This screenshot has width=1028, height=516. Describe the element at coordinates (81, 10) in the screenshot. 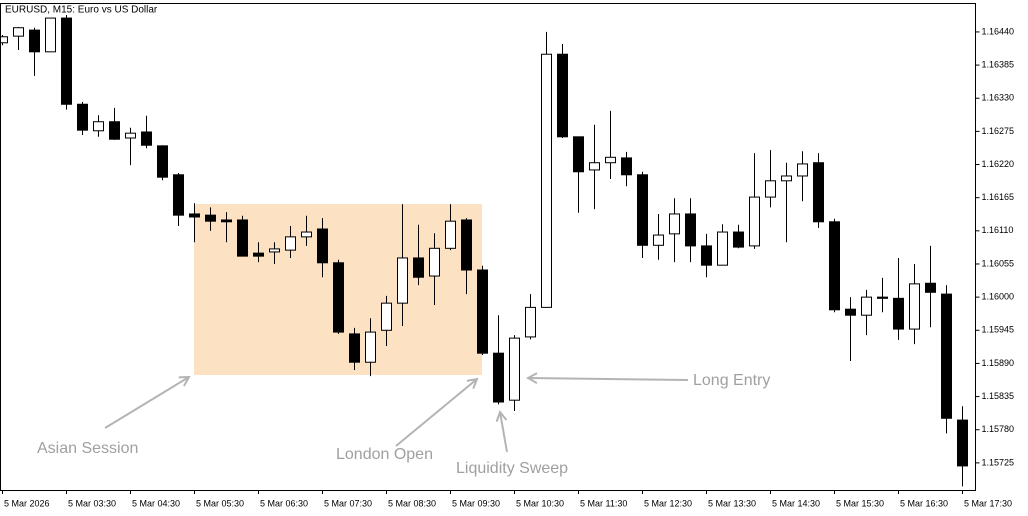

I see `chart-title: EURUSD, M15: Euro vs US Dollar` at that location.